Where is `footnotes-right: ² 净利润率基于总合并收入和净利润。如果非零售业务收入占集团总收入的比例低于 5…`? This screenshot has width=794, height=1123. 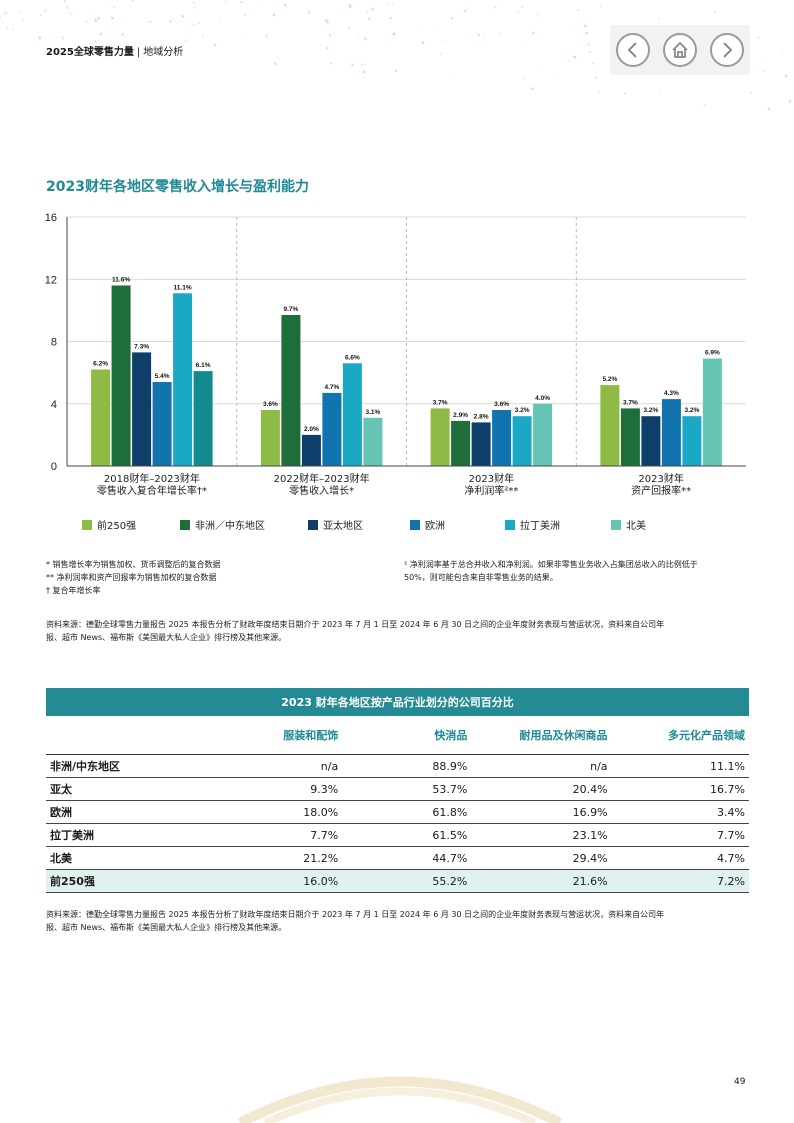
footnotes-right: ² 净利润率基于总合并收入和净利润。如果非零售业务收入占集团总收入的比例低于 5… is located at coordinates (579, 571).